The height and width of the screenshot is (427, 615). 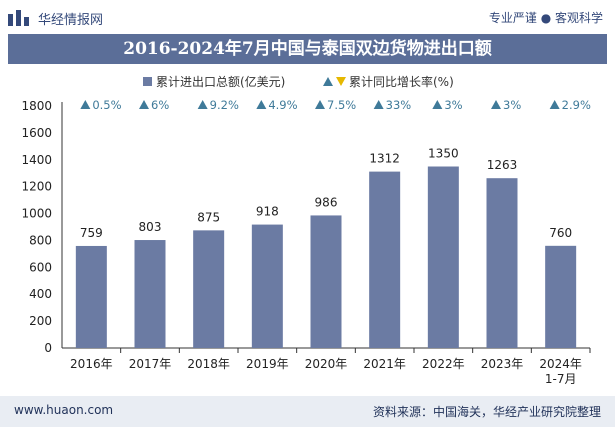 I want to click on y-tick-label: 400, so click(x=40, y=294).